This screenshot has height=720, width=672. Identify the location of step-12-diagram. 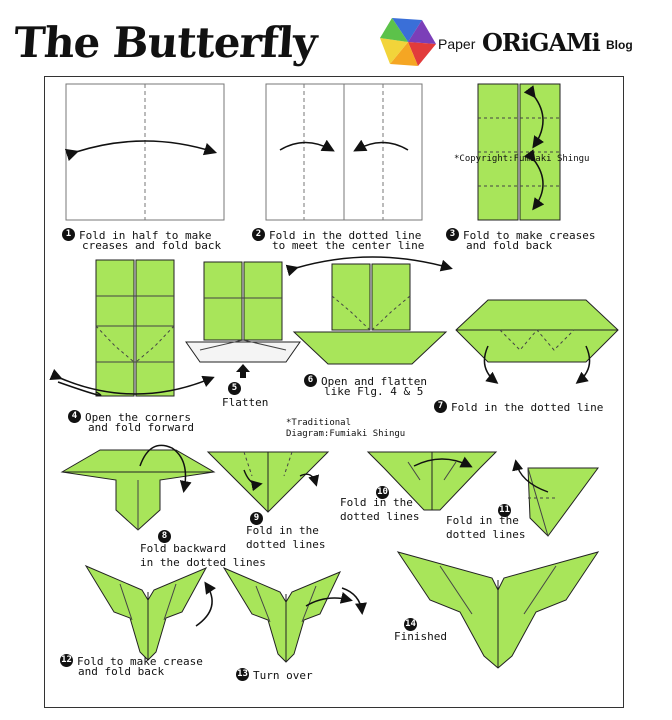
(150, 612).